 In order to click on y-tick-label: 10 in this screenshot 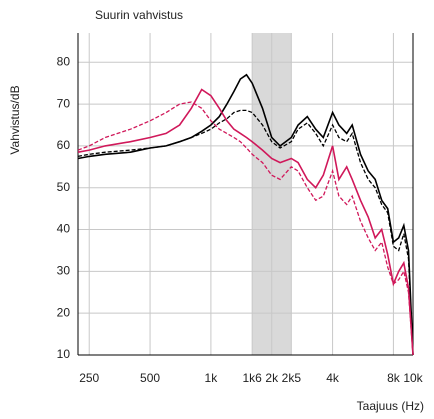, I will do `click(64, 354)`.